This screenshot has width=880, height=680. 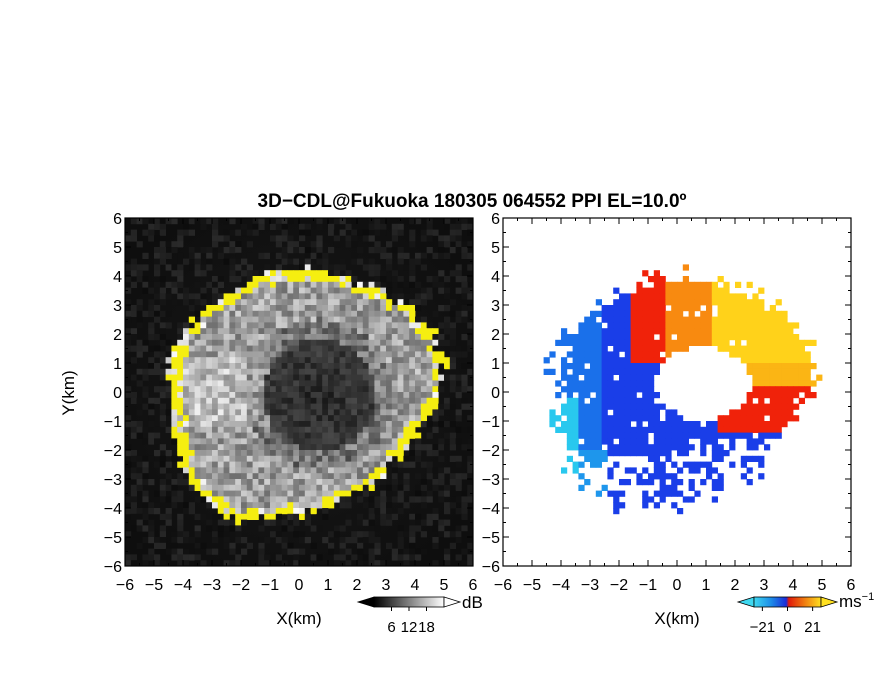 I want to click on snr-colorbar-tick-label: 6, so click(x=391, y=627).